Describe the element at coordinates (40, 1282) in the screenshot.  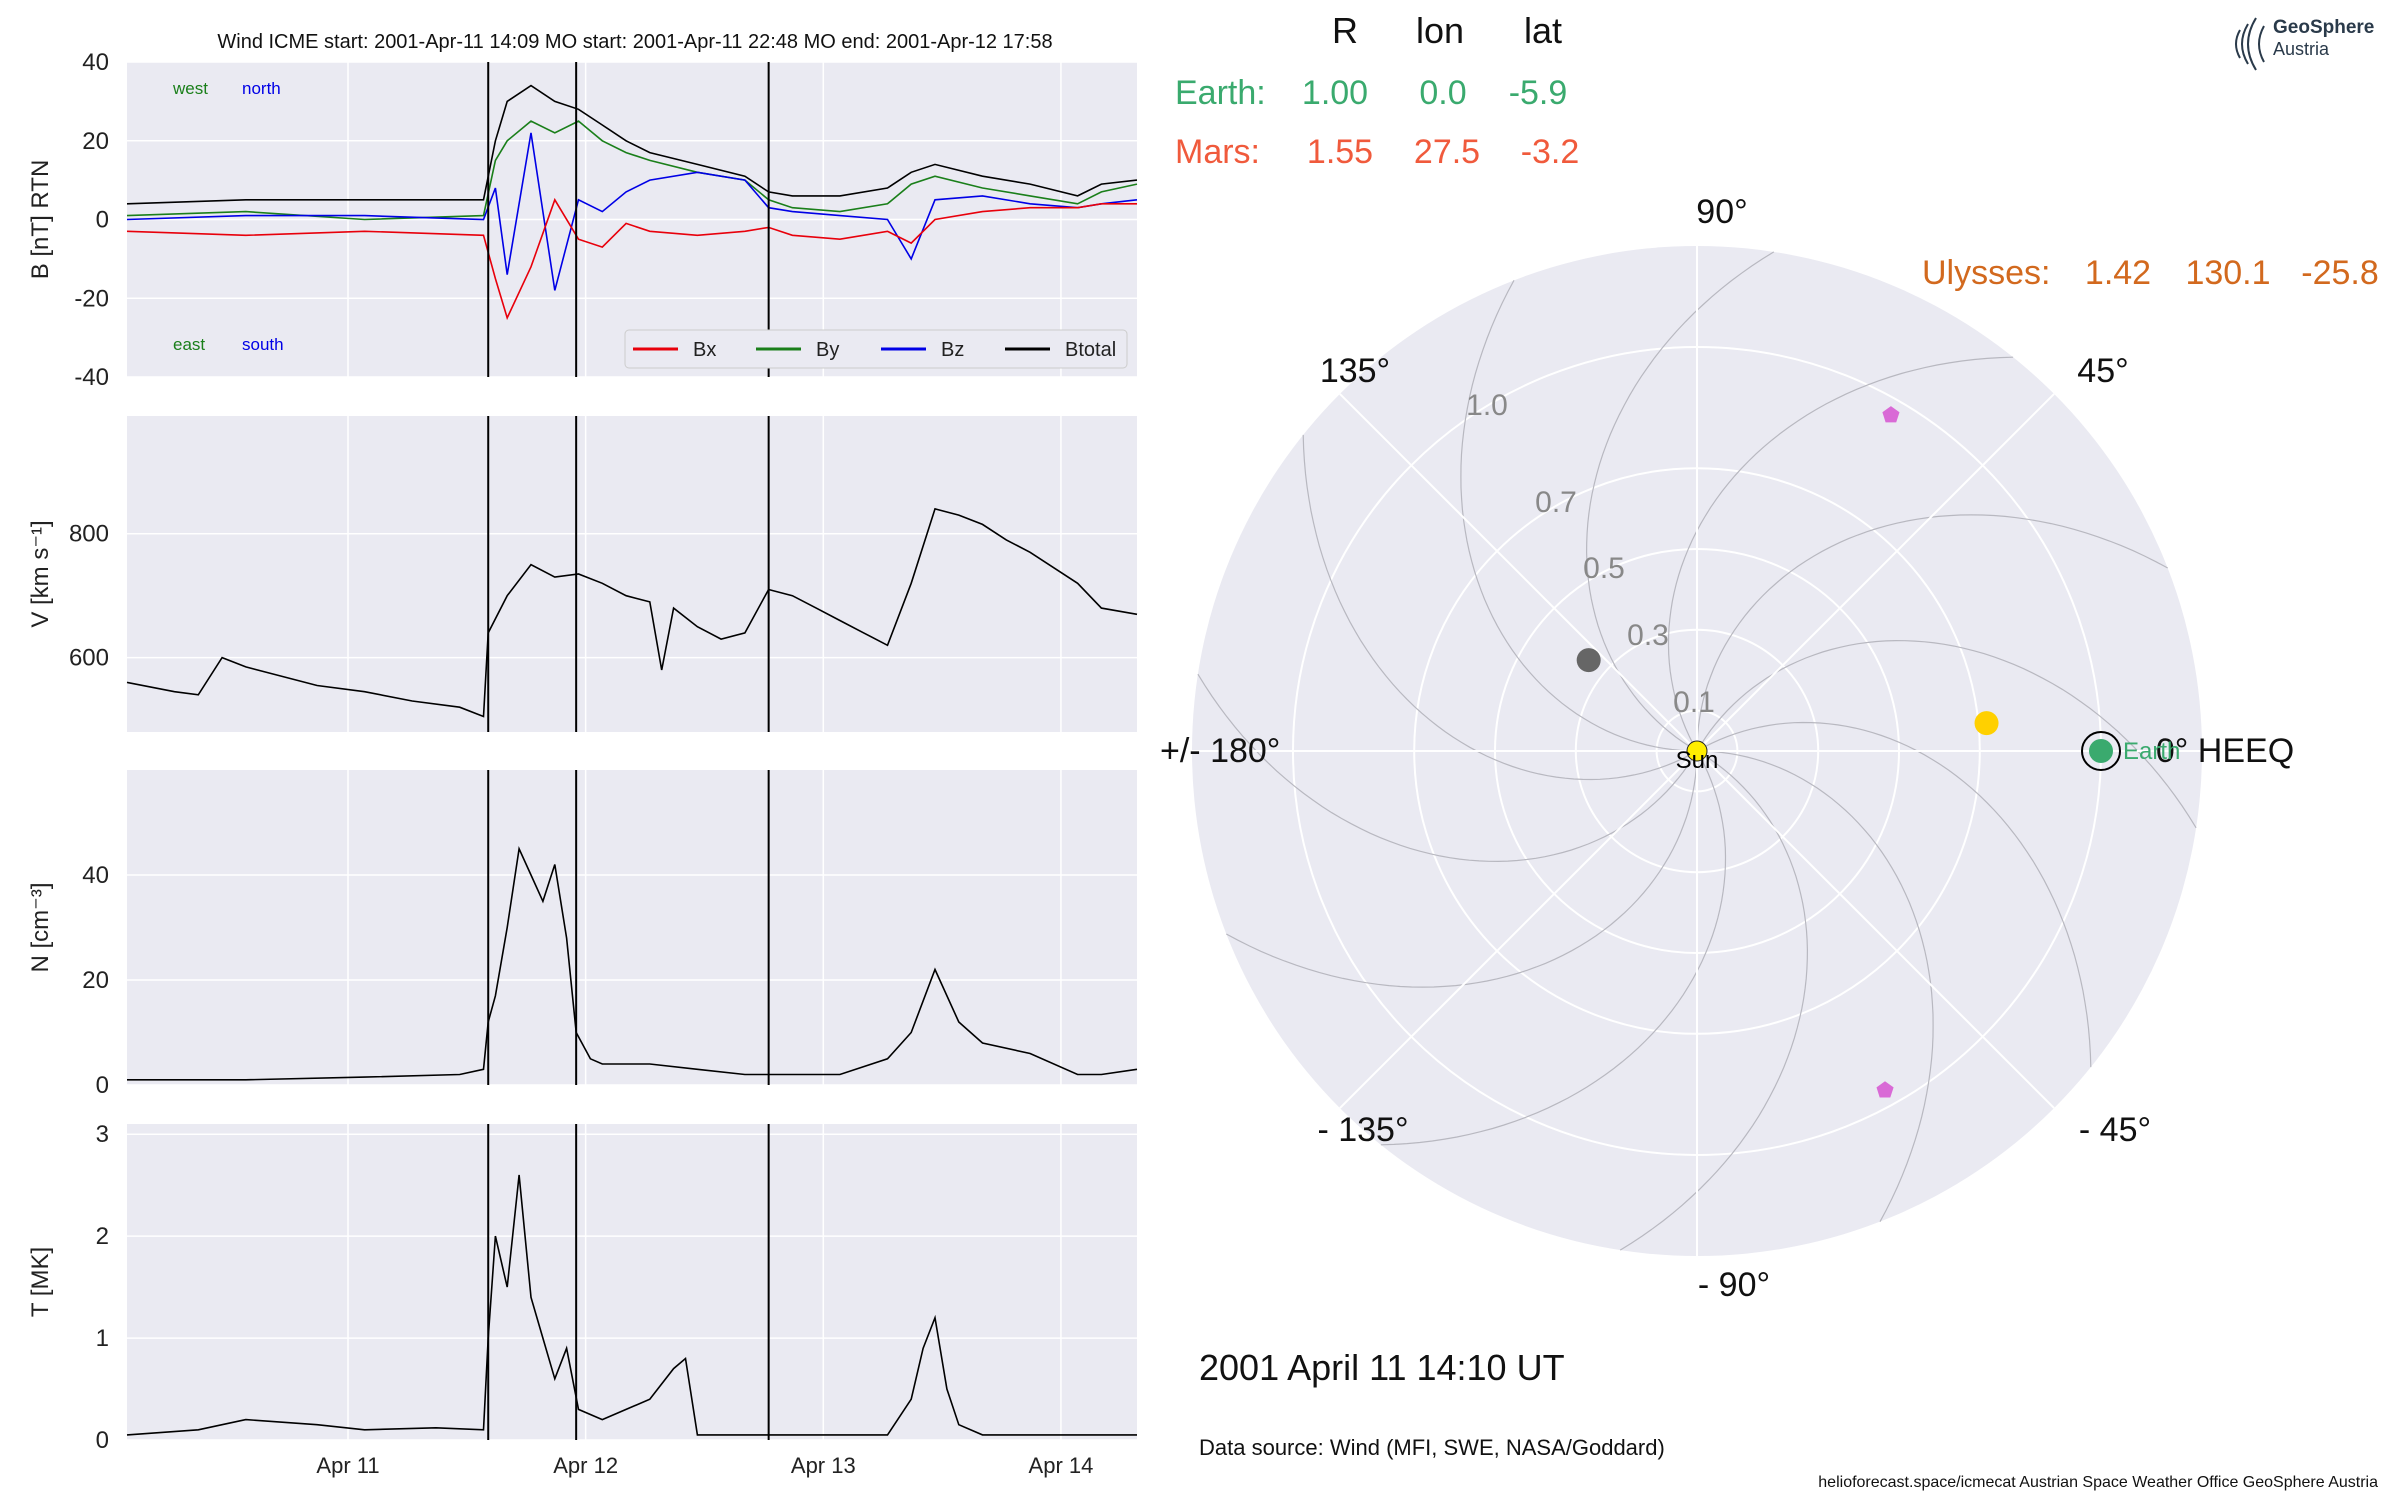
I see `y-axis-label: T [MK]` at that location.